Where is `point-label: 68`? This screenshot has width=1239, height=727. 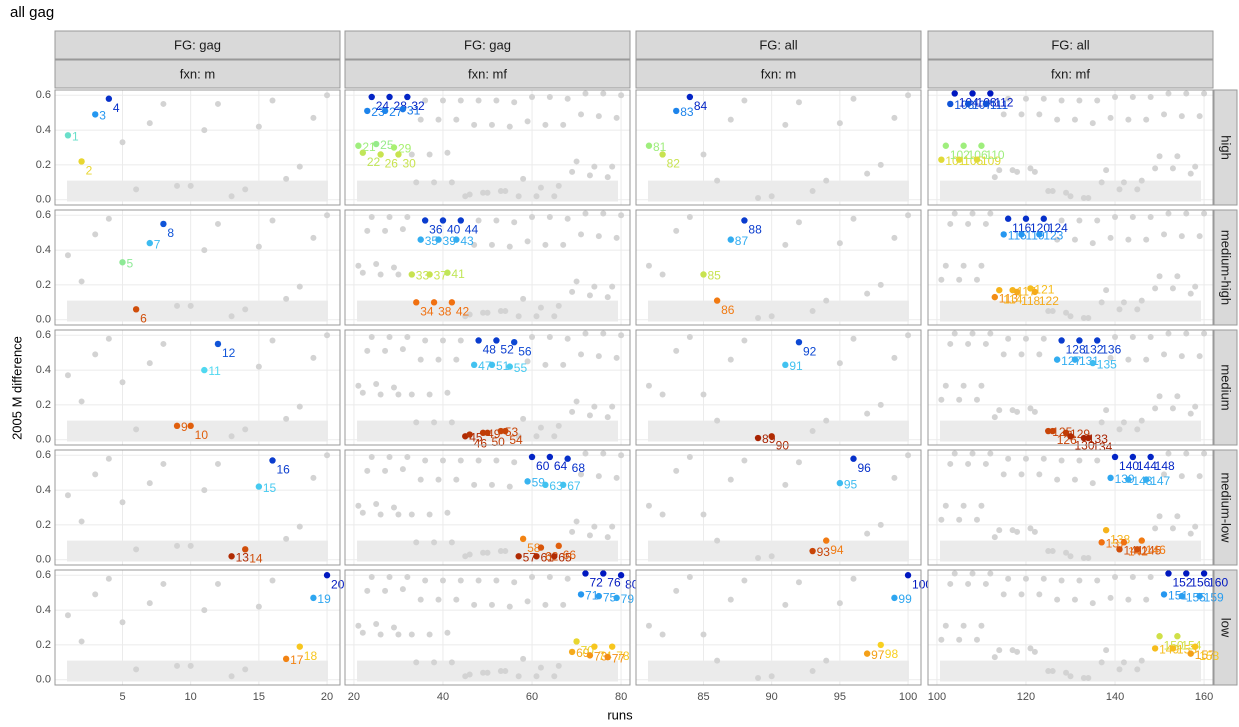 point-label: 68 is located at coordinates (579, 468).